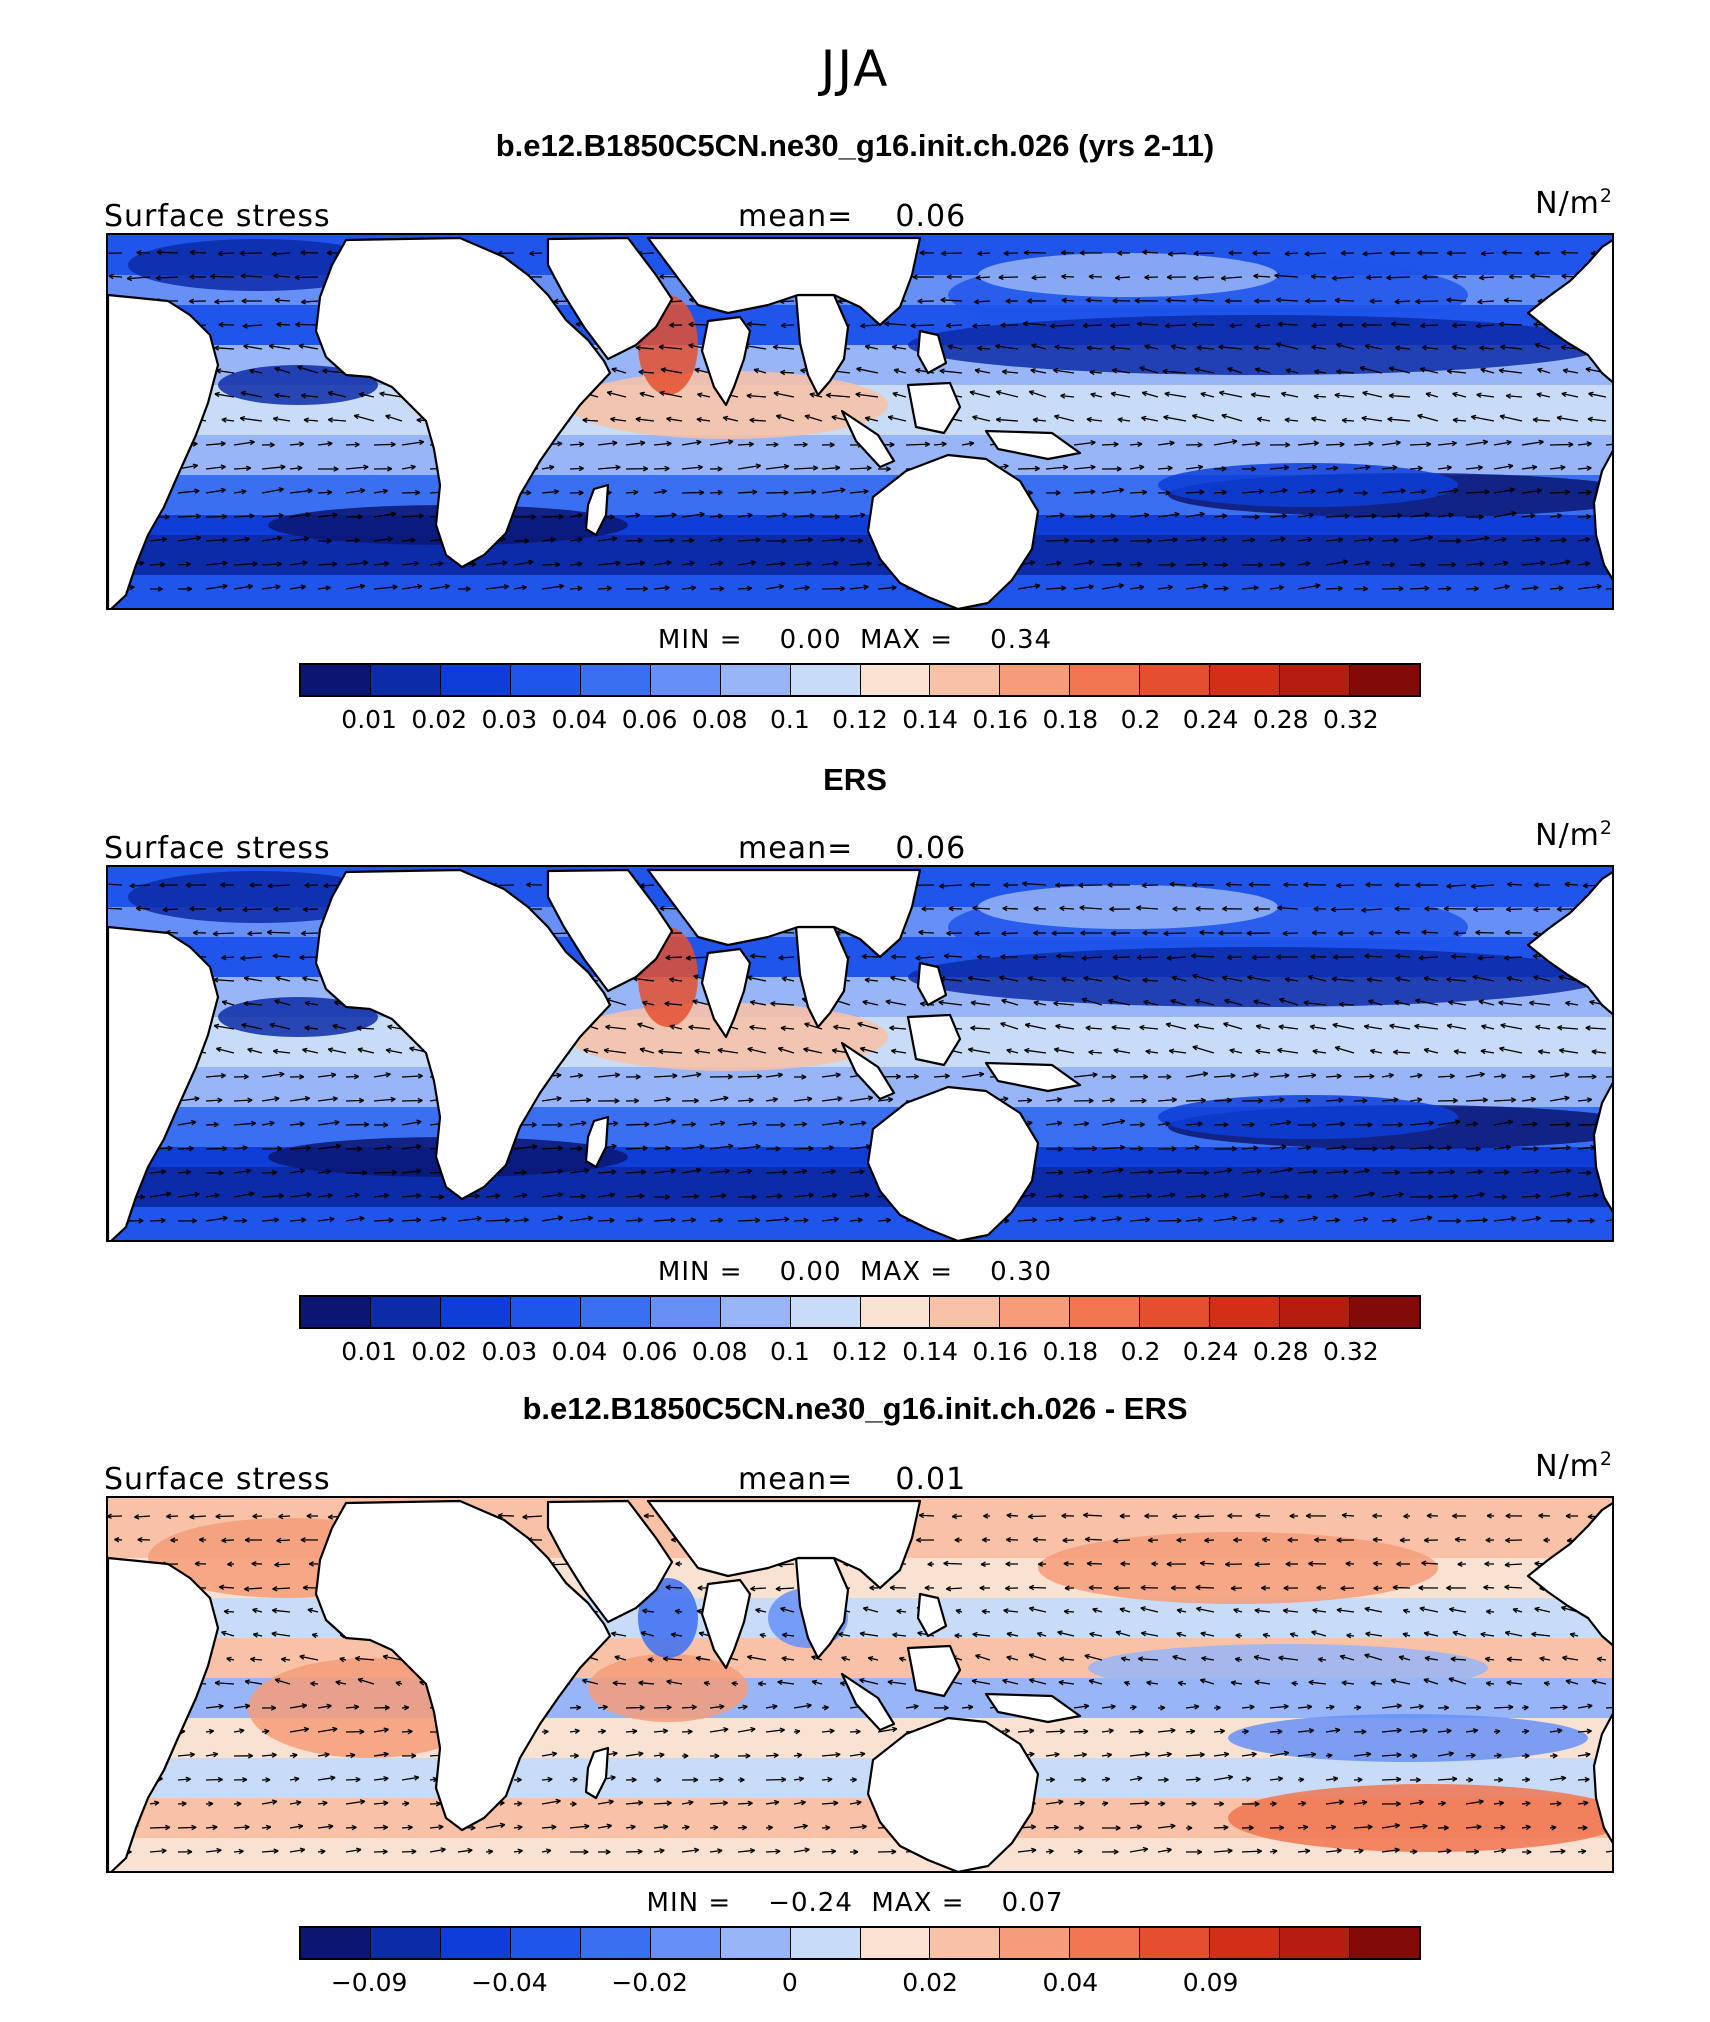 Image resolution: width=1710 pixels, height=2022 pixels. I want to click on colorbar-tick-label: 0.1, so click(790, 1351).